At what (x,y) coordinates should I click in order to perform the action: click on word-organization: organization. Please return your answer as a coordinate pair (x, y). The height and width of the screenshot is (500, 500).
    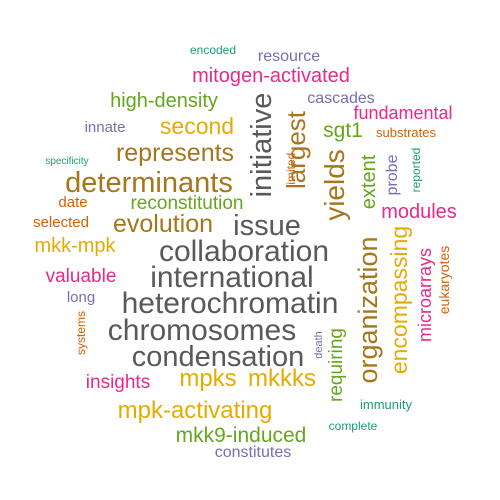
    Looking at the image, I should click on (368, 309).